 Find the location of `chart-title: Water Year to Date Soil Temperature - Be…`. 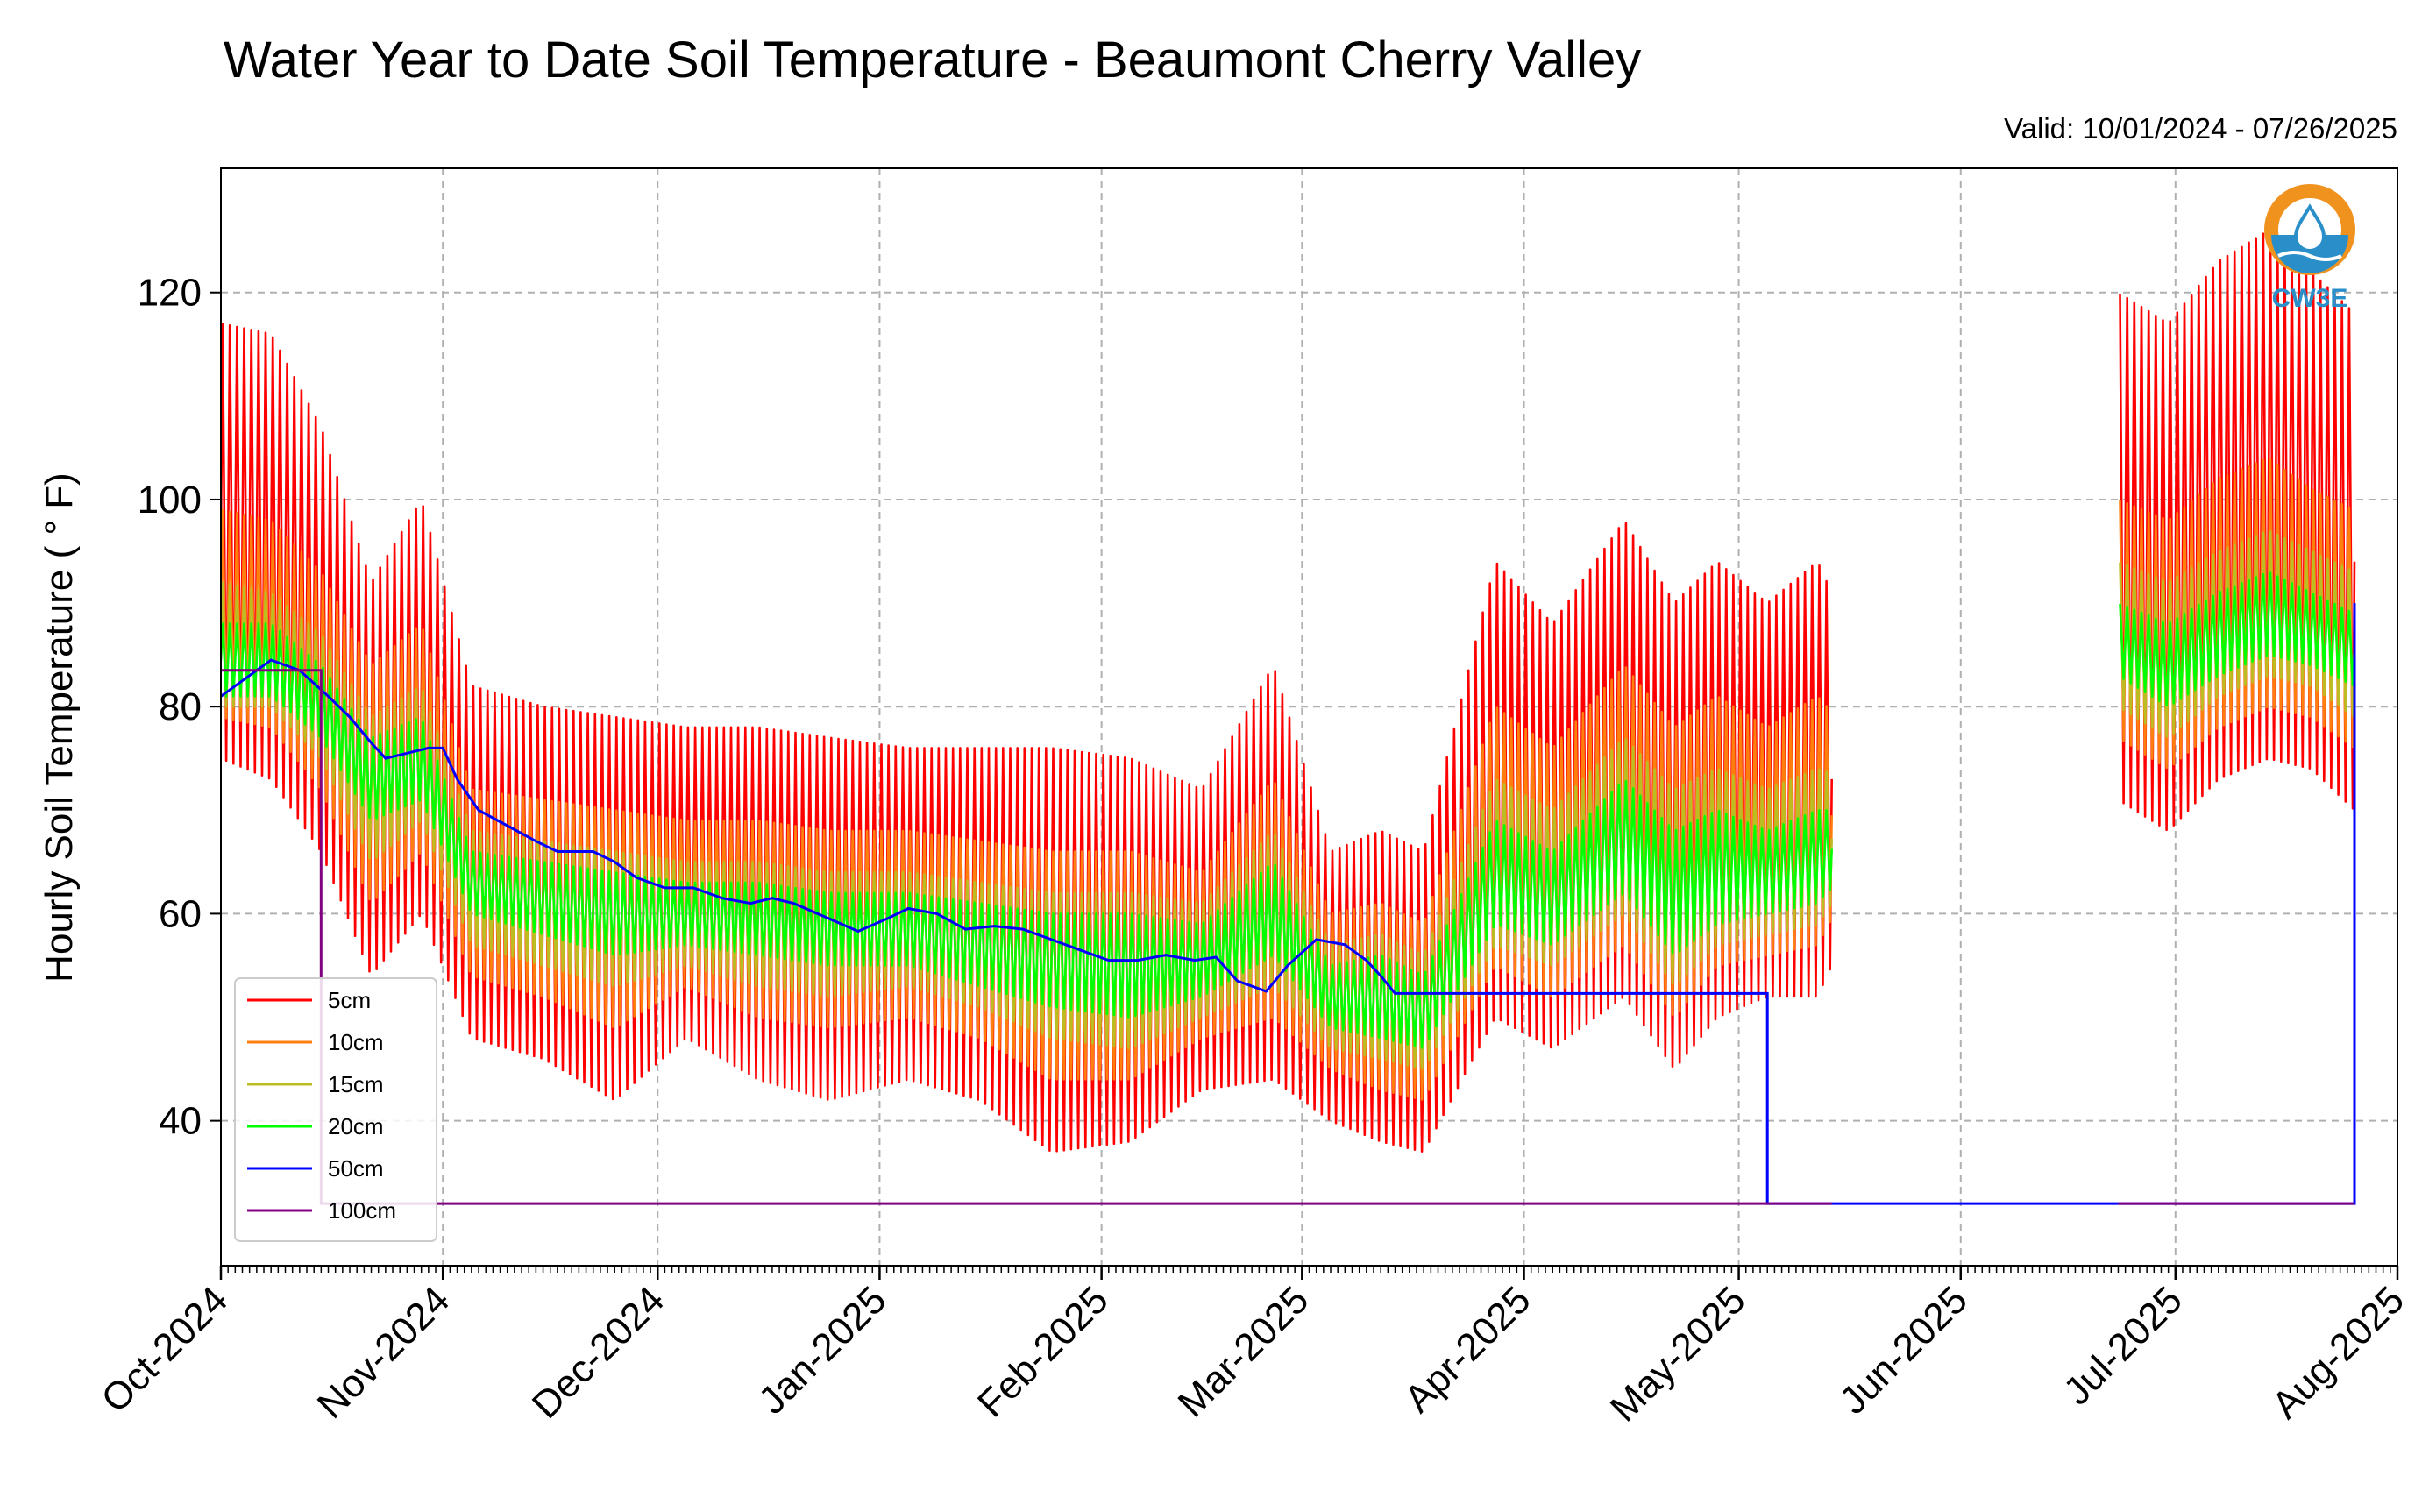

chart-title: Water Year to Date Soil Temperature - Be… is located at coordinates (932, 60).